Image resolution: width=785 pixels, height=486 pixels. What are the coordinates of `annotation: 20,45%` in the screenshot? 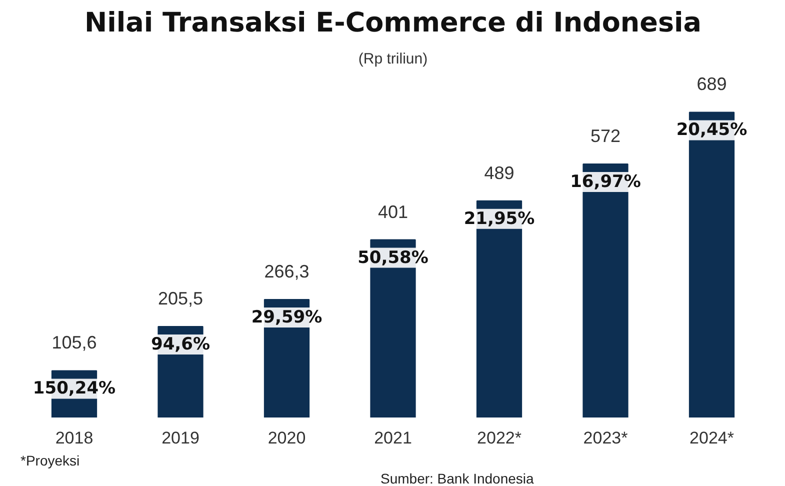 It's located at (712, 130).